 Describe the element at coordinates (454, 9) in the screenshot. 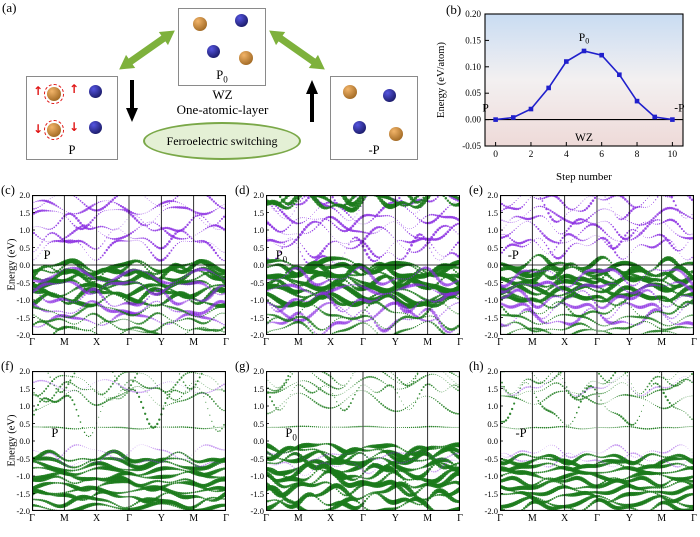

I see `panel-label-b: (b)` at that location.